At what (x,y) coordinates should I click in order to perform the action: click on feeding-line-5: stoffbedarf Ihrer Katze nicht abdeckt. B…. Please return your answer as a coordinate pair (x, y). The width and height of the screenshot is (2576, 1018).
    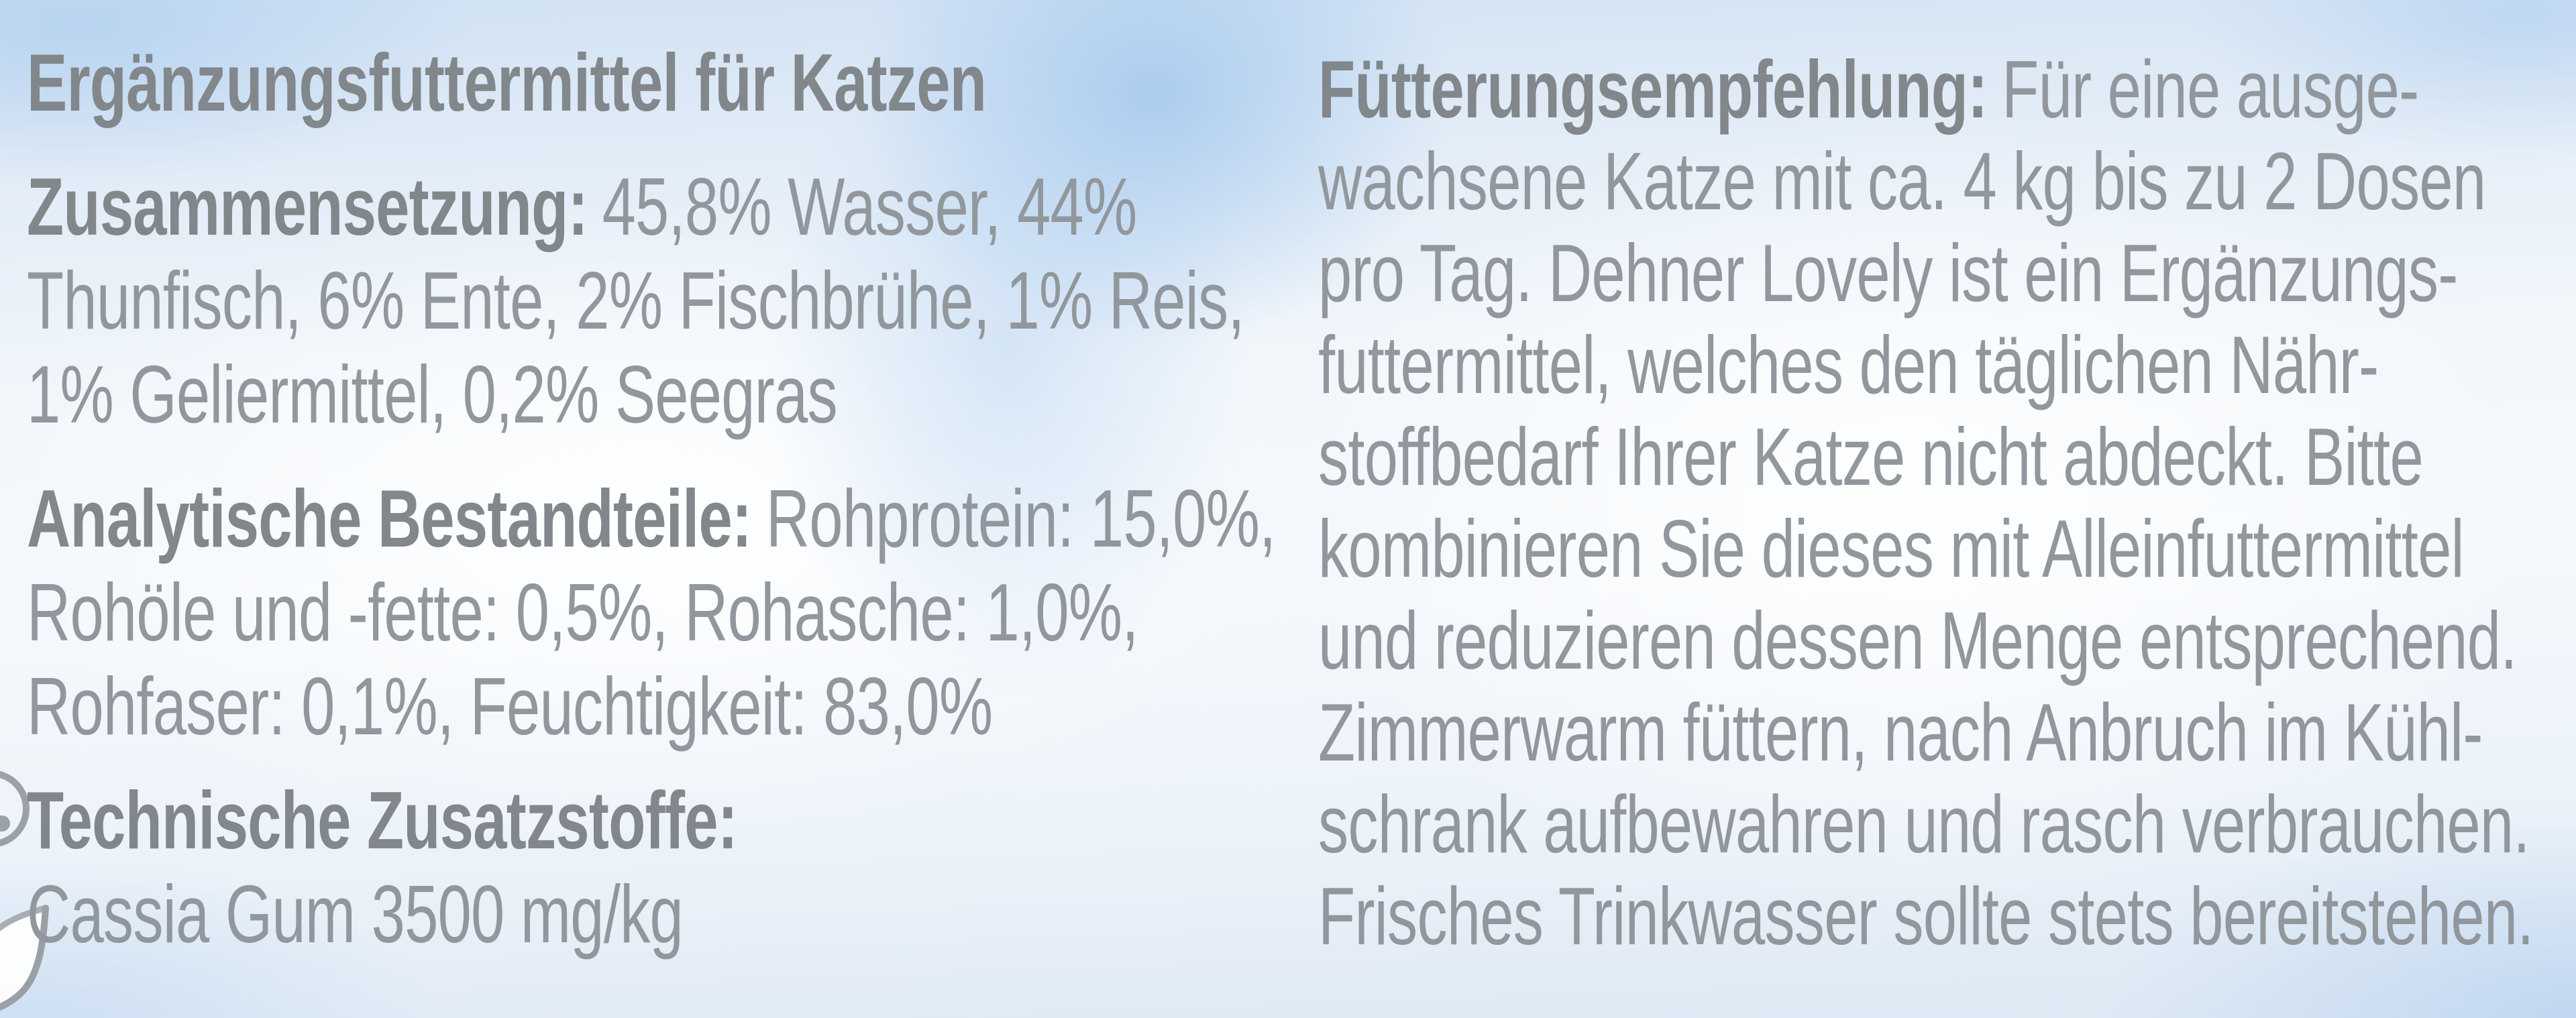
    Looking at the image, I should click on (1871, 456).